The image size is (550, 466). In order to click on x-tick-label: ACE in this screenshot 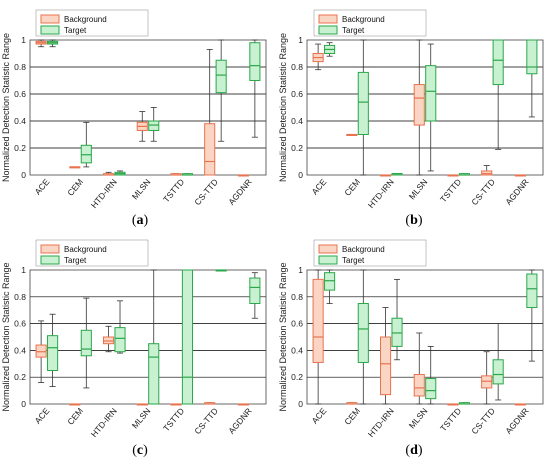, I will do `click(41, 416)`.